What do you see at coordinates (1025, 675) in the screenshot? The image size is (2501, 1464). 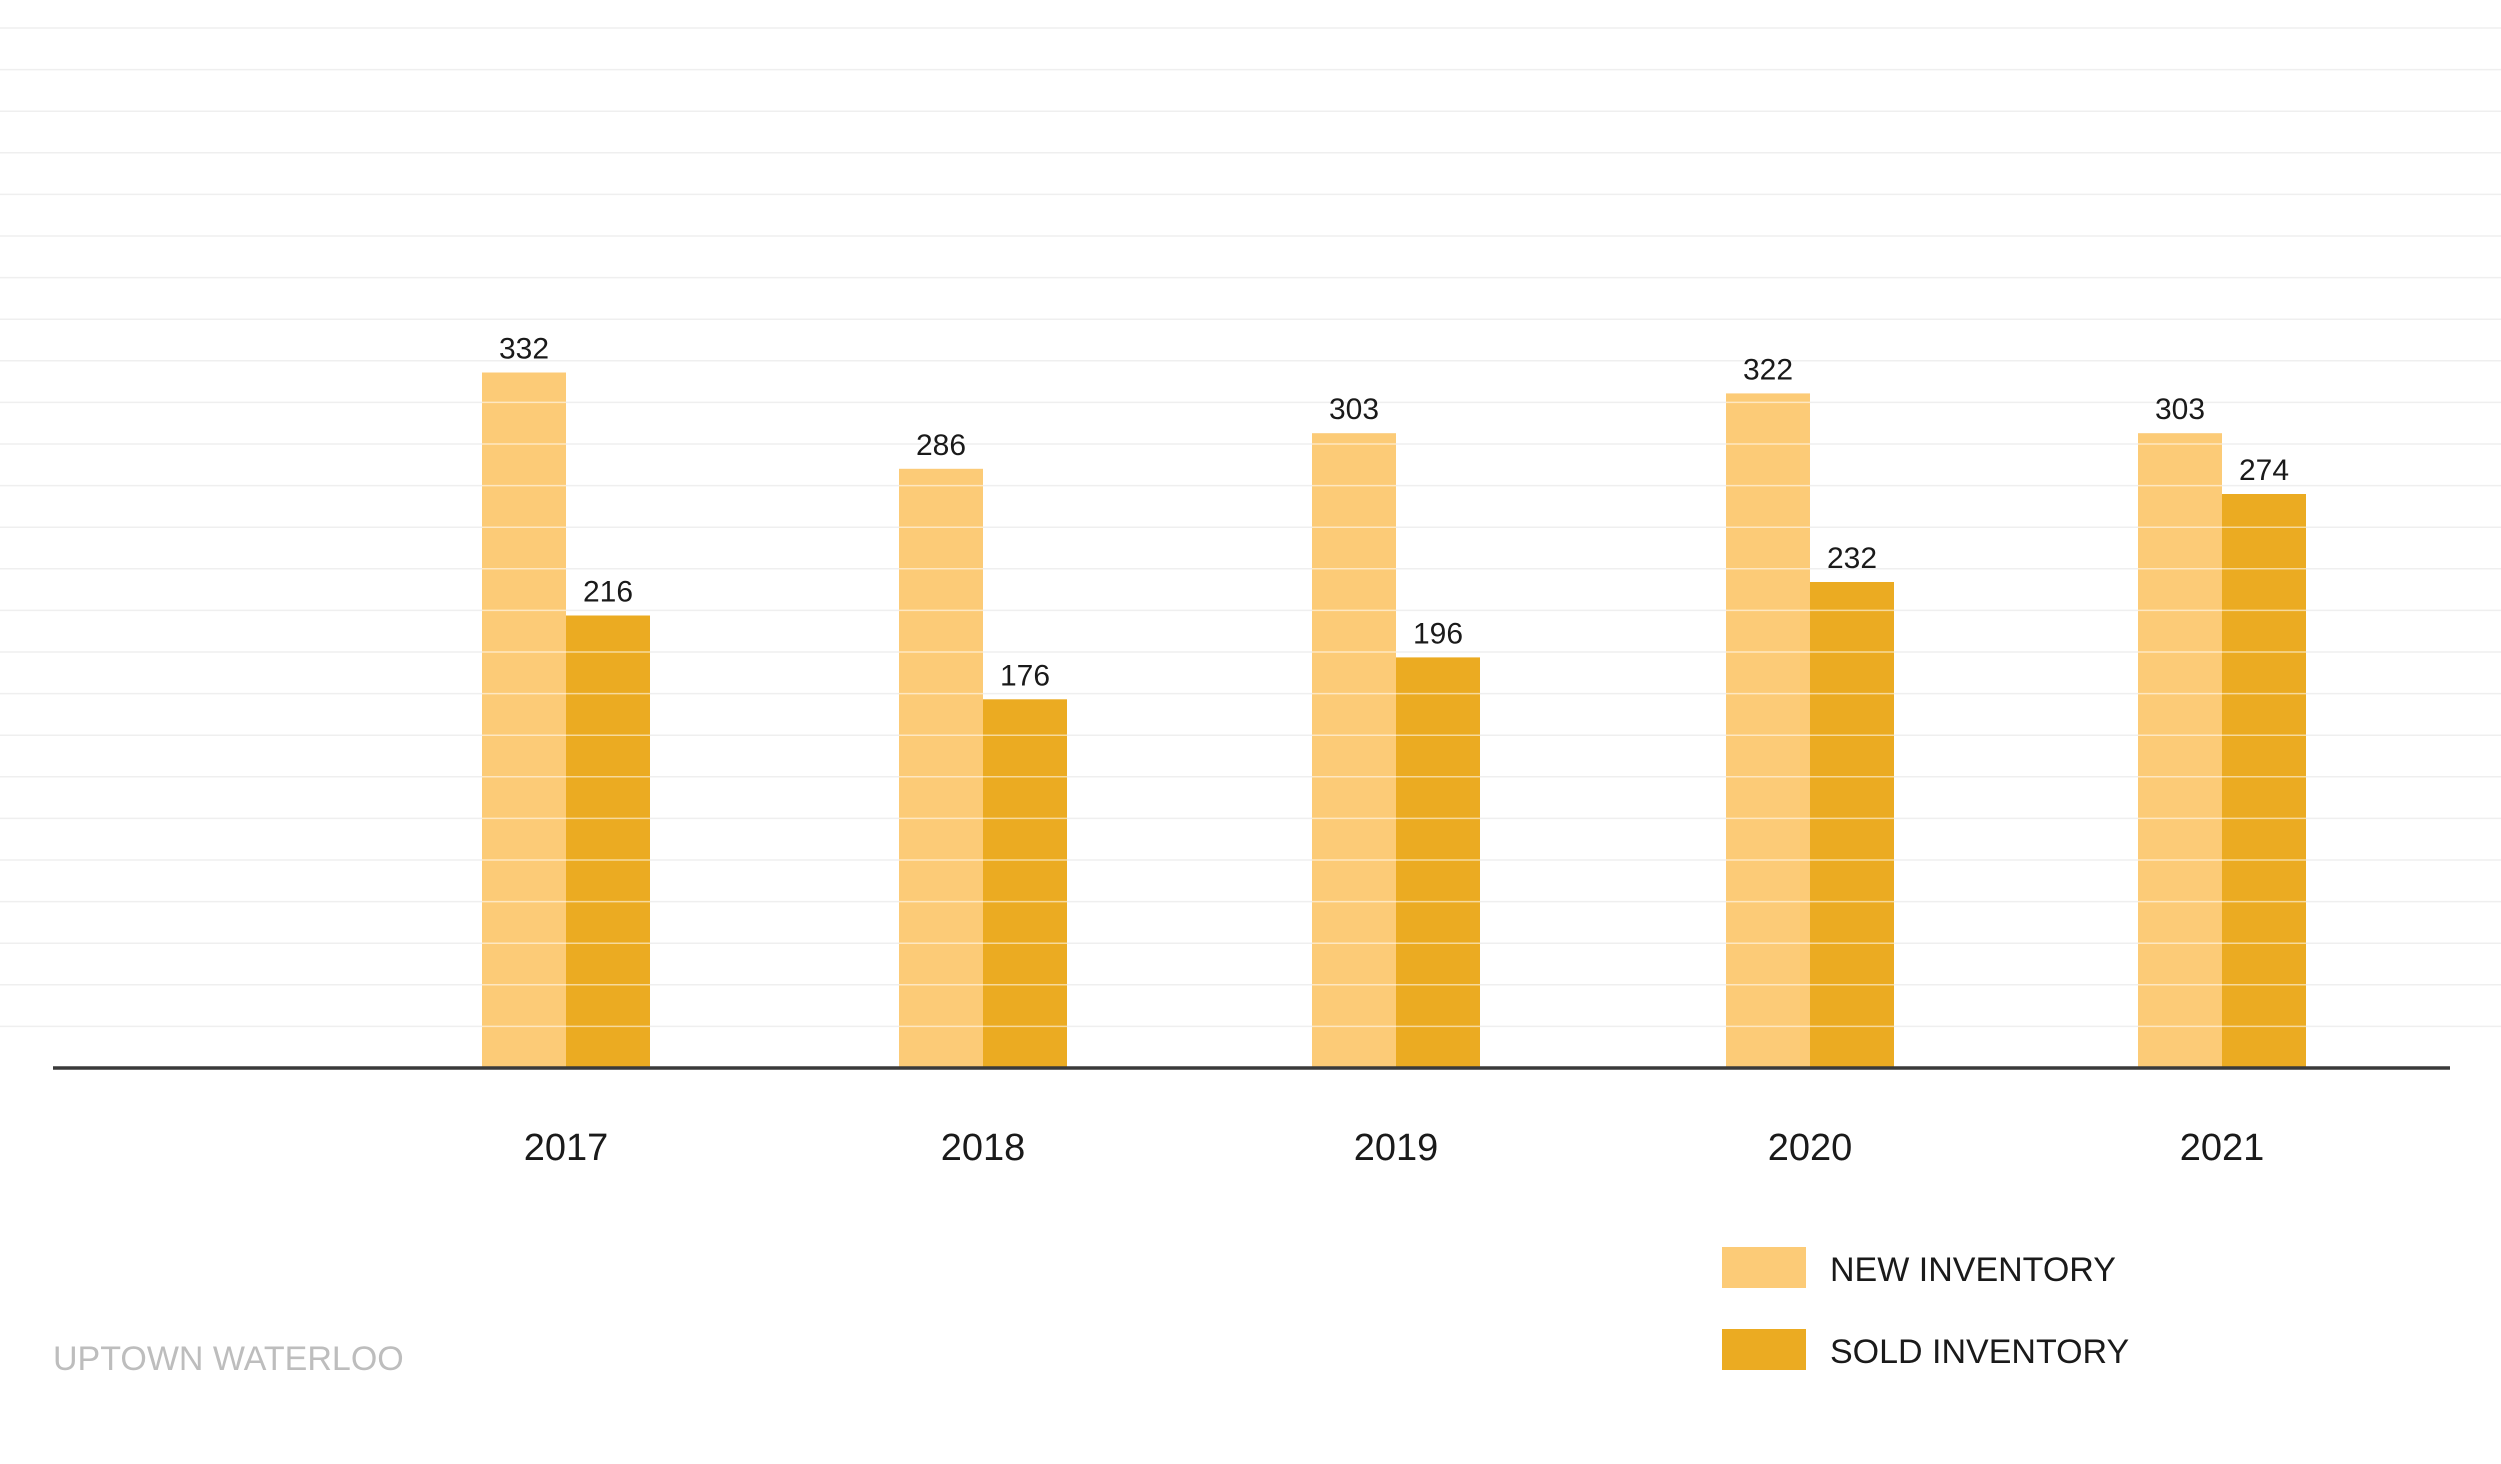 I see `data-label-sold-inventory-2018: 176` at bounding box center [1025, 675].